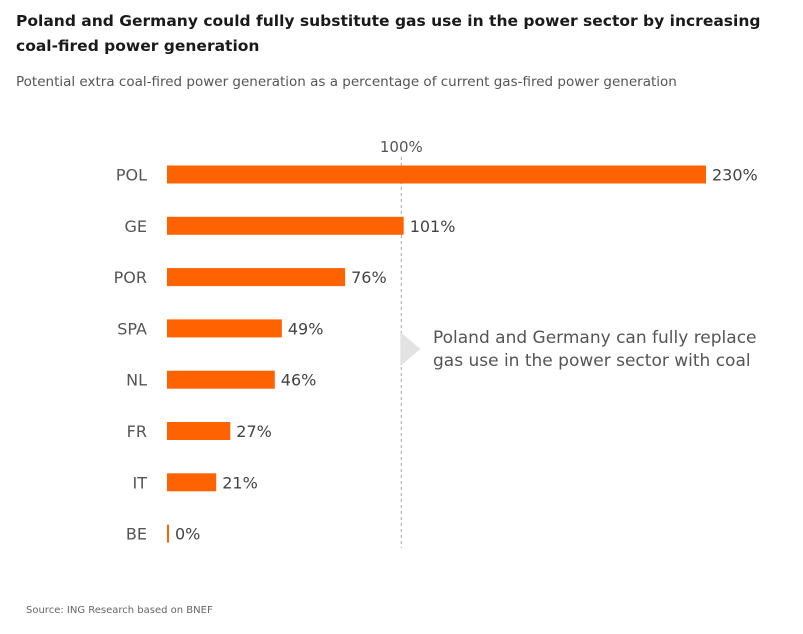 The image size is (803, 634). What do you see at coordinates (285, 225) in the screenshot?
I see `bar-ge` at bounding box center [285, 225].